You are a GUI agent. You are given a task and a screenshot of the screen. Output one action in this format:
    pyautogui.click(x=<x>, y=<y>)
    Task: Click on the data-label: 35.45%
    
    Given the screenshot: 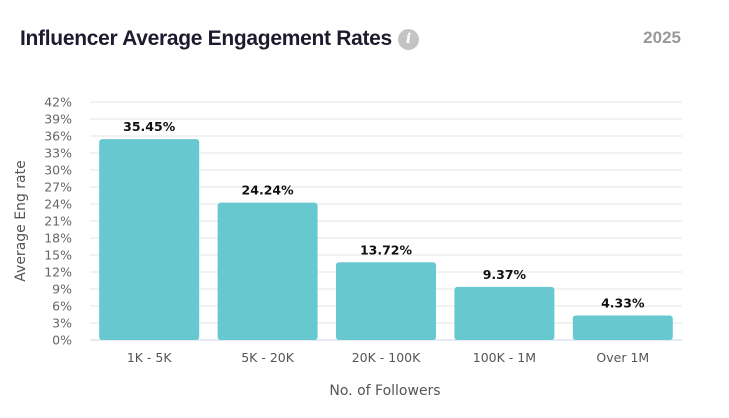 What is the action you would take?
    pyautogui.click(x=149, y=126)
    